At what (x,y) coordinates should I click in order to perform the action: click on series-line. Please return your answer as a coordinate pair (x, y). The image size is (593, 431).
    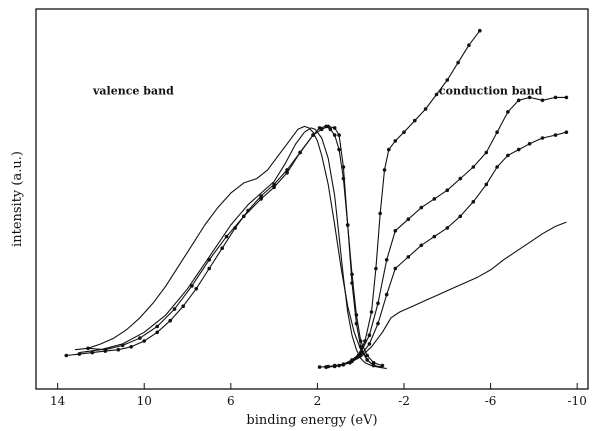
    Looking at the image, I should click on (446, 294).